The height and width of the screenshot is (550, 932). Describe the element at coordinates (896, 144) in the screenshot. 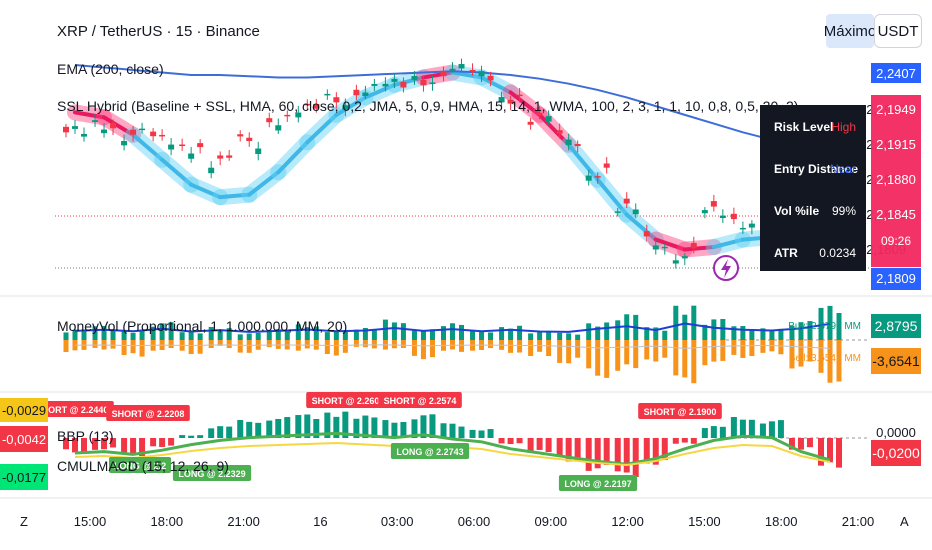

I see `ssl-price-label: 2,1915` at that location.